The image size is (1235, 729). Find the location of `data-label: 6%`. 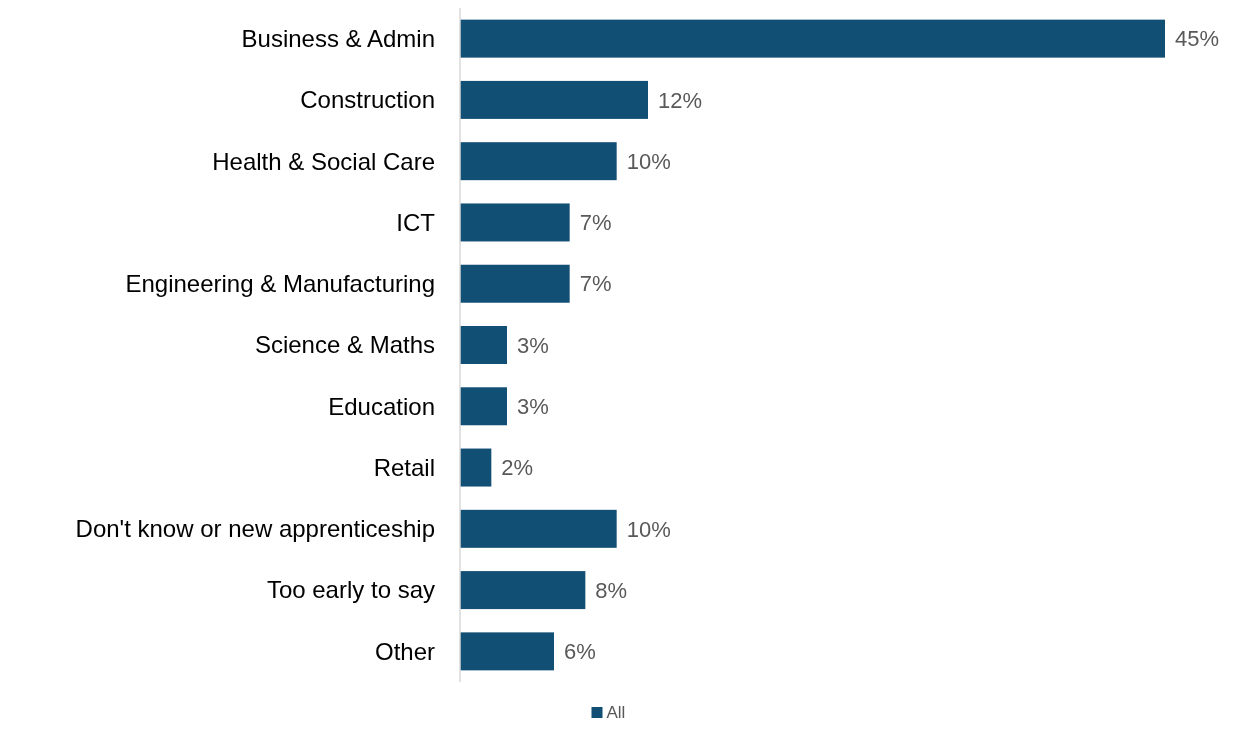

data-label: 6% is located at coordinates (580, 652).